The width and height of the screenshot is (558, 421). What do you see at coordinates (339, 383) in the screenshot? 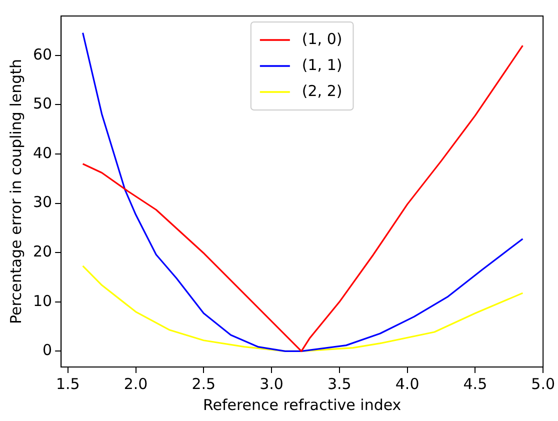
I see `x-tick-label: 3.5` at bounding box center [339, 383].